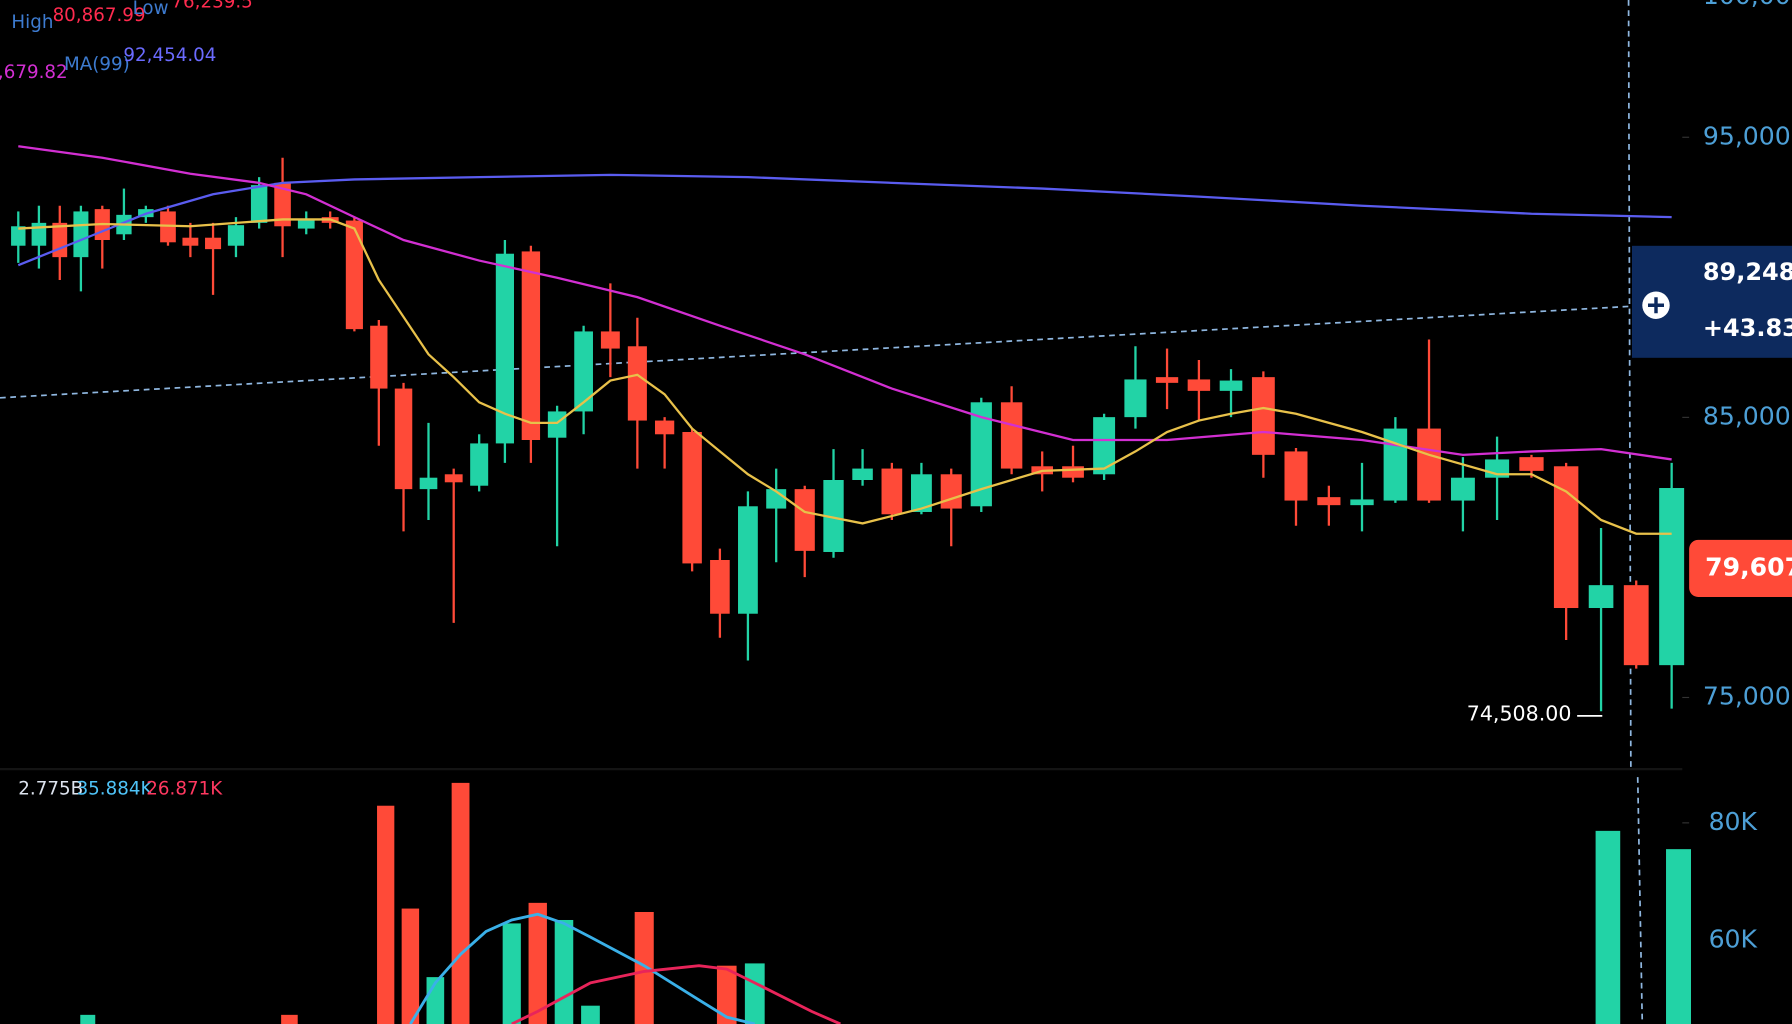 This screenshot has height=1024, width=1792. What do you see at coordinates (34, 72) in the screenshot?
I see `ma-legend-value: 3,679.82` at bounding box center [34, 72].